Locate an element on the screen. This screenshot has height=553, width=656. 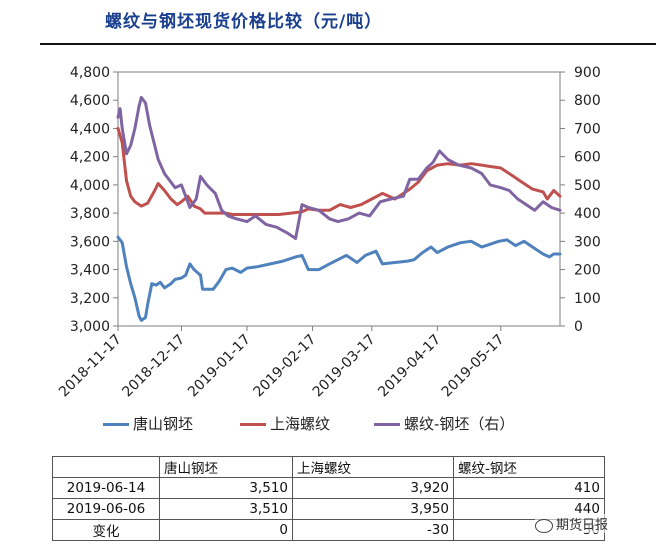
left-tick-label: 4,400 is located at coordinates (90, 129).